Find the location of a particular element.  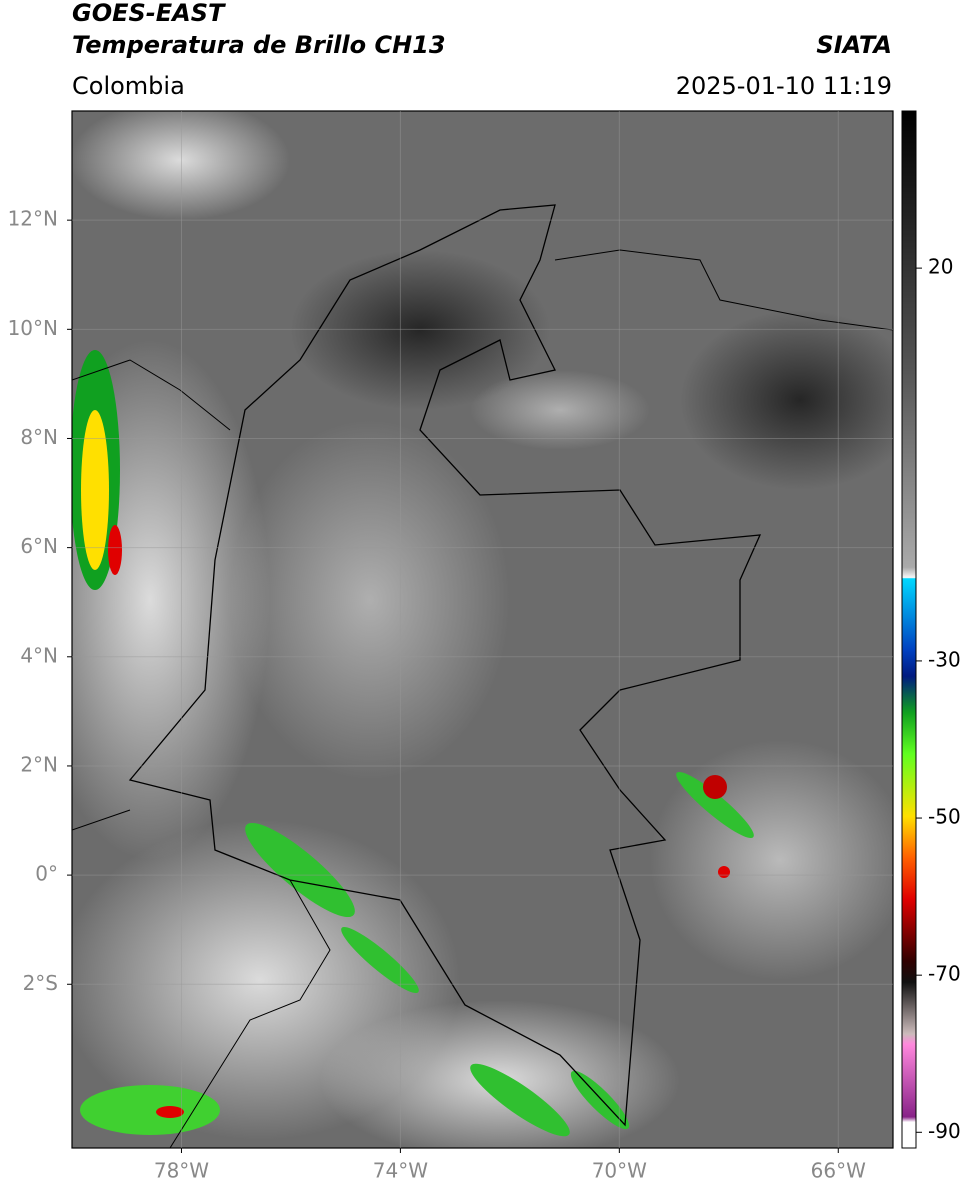

colorbar-tick-label: 20 is located at coordinates (940, 267).